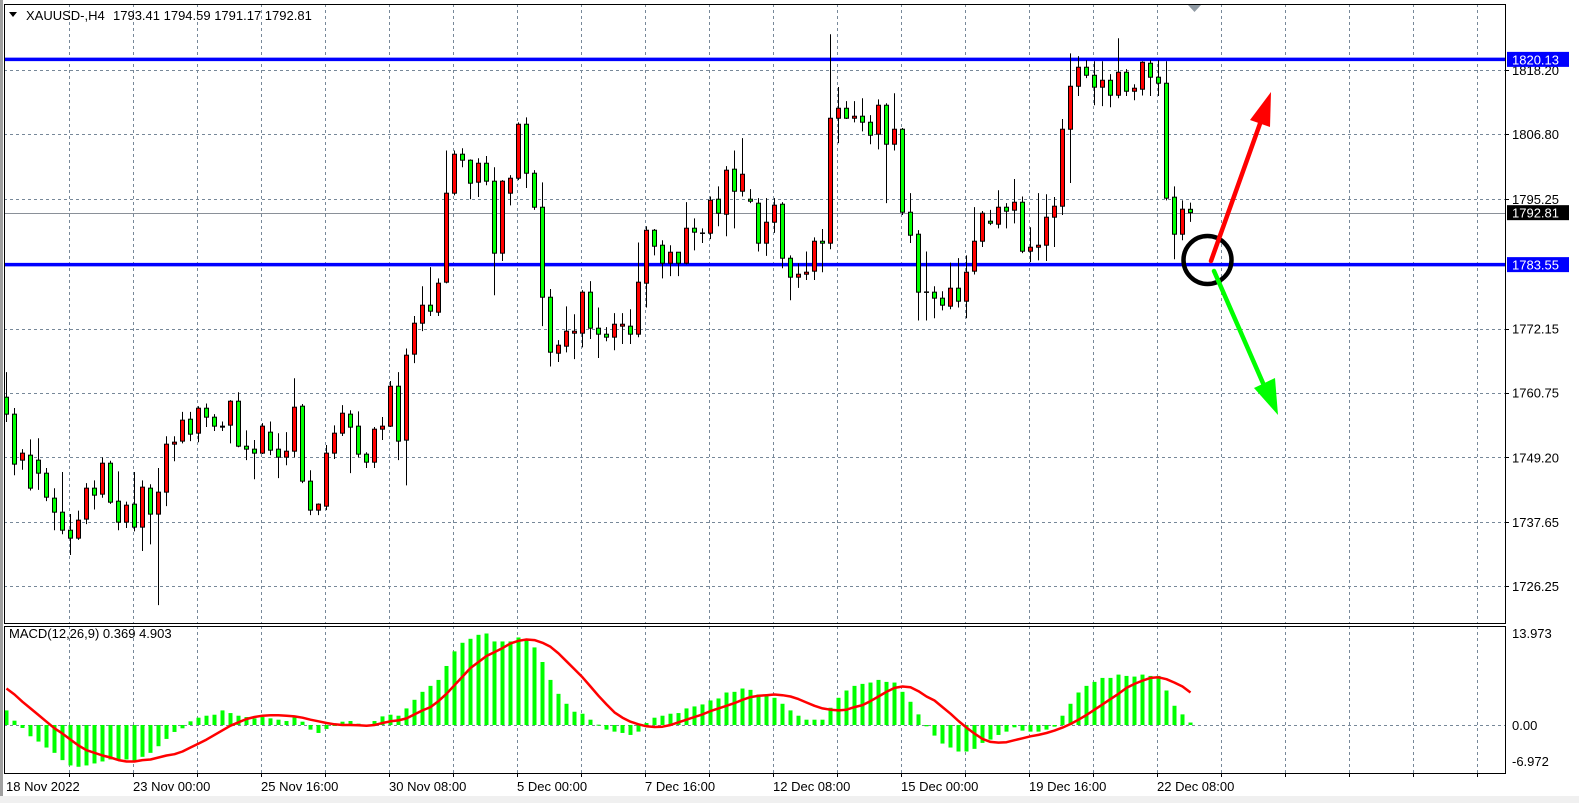  Describe the element at coordinates (1236, 189) in the screenshot. I see `up-arrow-shaft` at that location.